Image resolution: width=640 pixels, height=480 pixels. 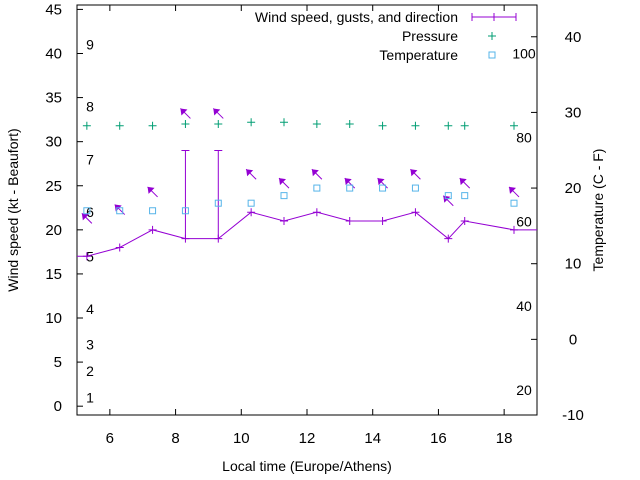 What do you see at coordinates (598, 210) in the screenshot?
I see `y2-axis-label: Temperature (C - F)` at bounding box center [598, 210].